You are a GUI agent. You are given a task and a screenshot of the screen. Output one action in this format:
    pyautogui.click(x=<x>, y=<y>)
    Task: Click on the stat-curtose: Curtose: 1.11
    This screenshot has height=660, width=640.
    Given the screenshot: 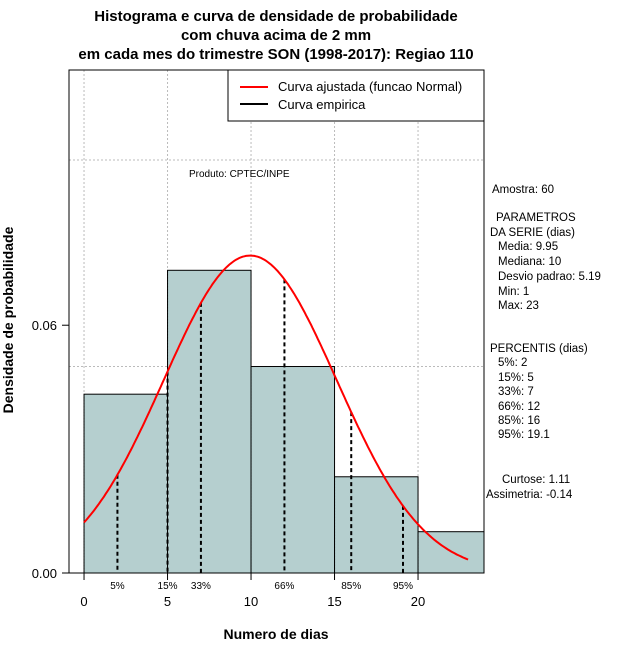 What is the action you would take?
    pyautogui.click(x=536, y=480)
    